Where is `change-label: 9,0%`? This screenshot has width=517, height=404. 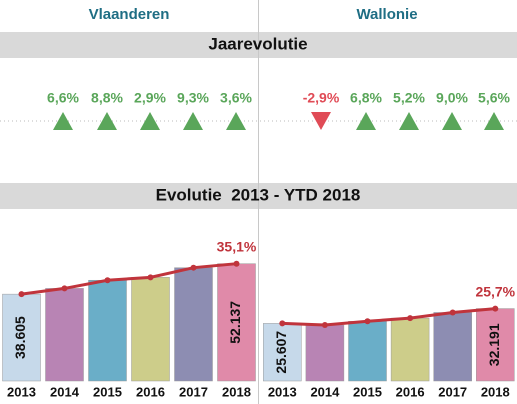
change-label: 9,0% is located at coordinates (452, 98).